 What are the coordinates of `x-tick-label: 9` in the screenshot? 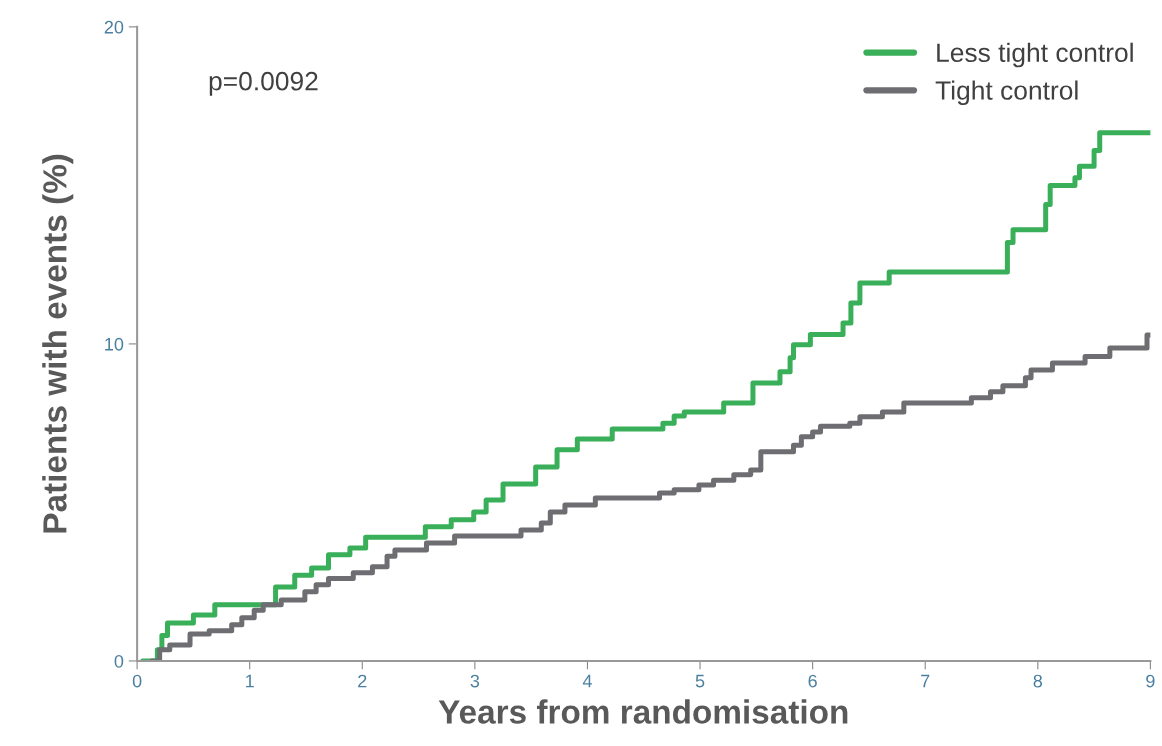 It's located at (1150, 681).